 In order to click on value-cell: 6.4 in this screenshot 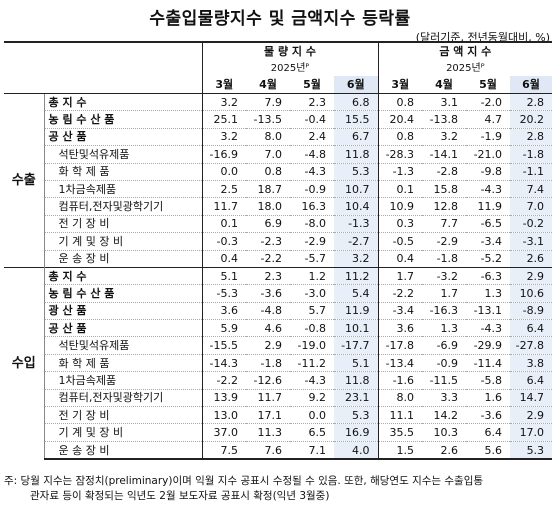, I will do `click(488, 432)`.